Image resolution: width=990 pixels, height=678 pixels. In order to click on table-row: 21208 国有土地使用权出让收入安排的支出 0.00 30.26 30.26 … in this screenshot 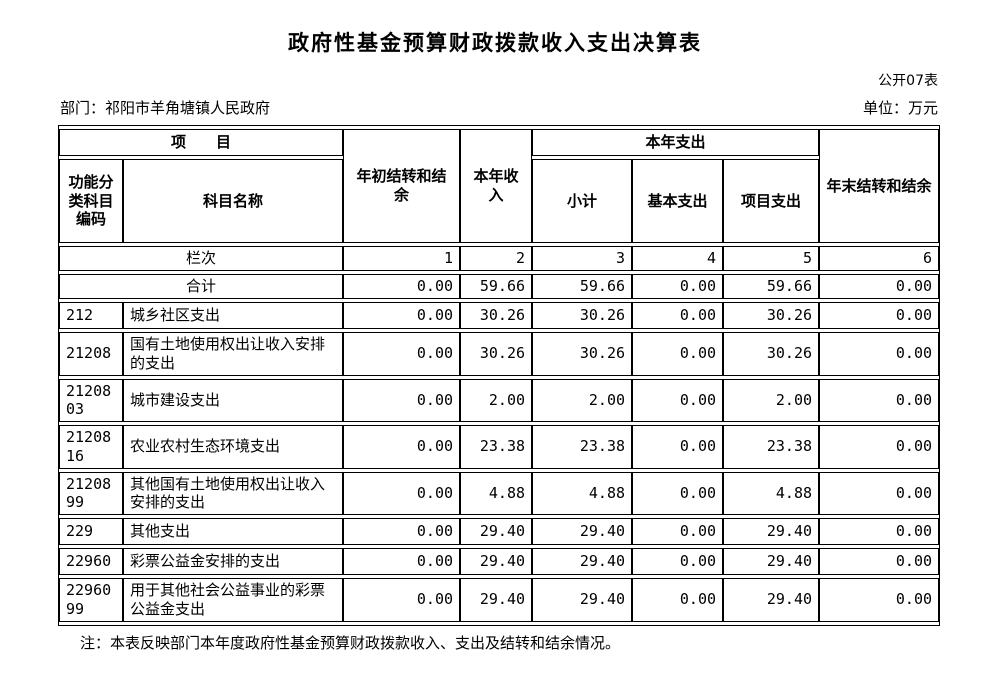, I will do `click(499, 354)`.